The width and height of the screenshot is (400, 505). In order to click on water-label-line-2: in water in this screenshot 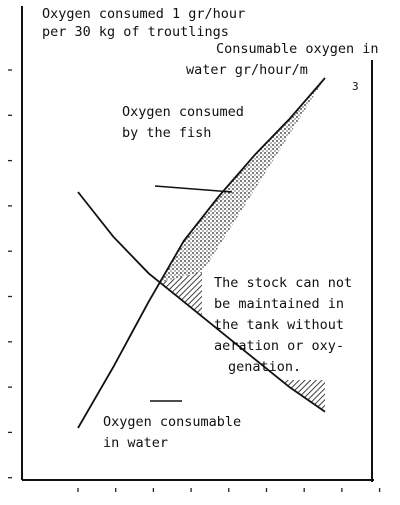, I will do `click(135, 443)`.